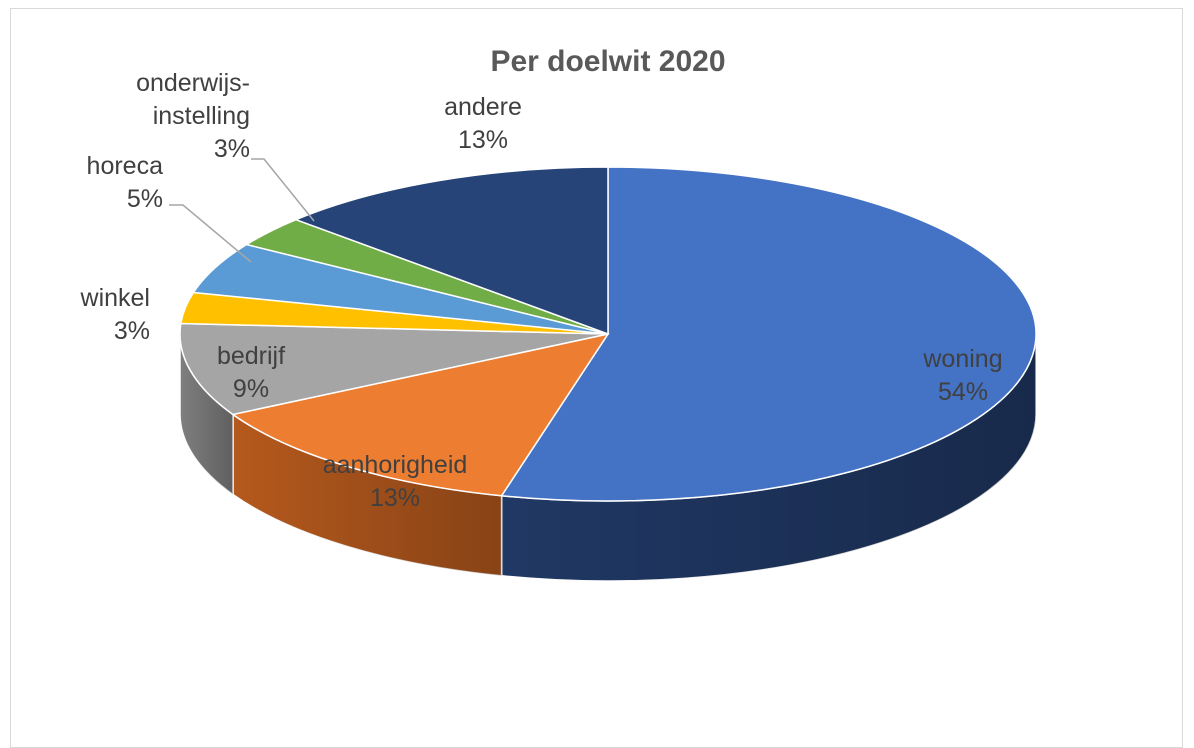 The image size is (1194, 748). I want to click on slice-aanhorigheid, so click(420, 414).